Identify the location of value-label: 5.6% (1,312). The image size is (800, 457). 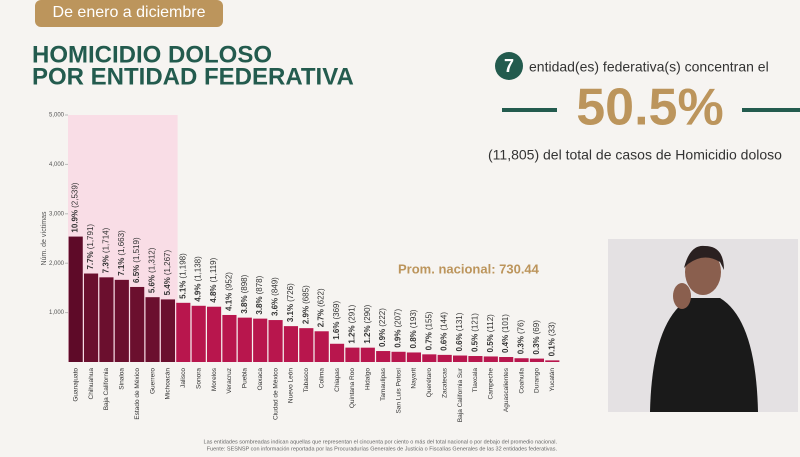
(152, 270).